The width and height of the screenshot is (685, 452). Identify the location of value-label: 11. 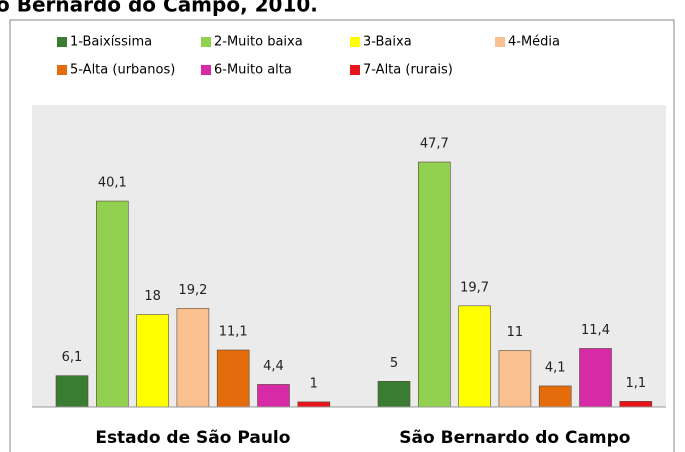
(515, 332).